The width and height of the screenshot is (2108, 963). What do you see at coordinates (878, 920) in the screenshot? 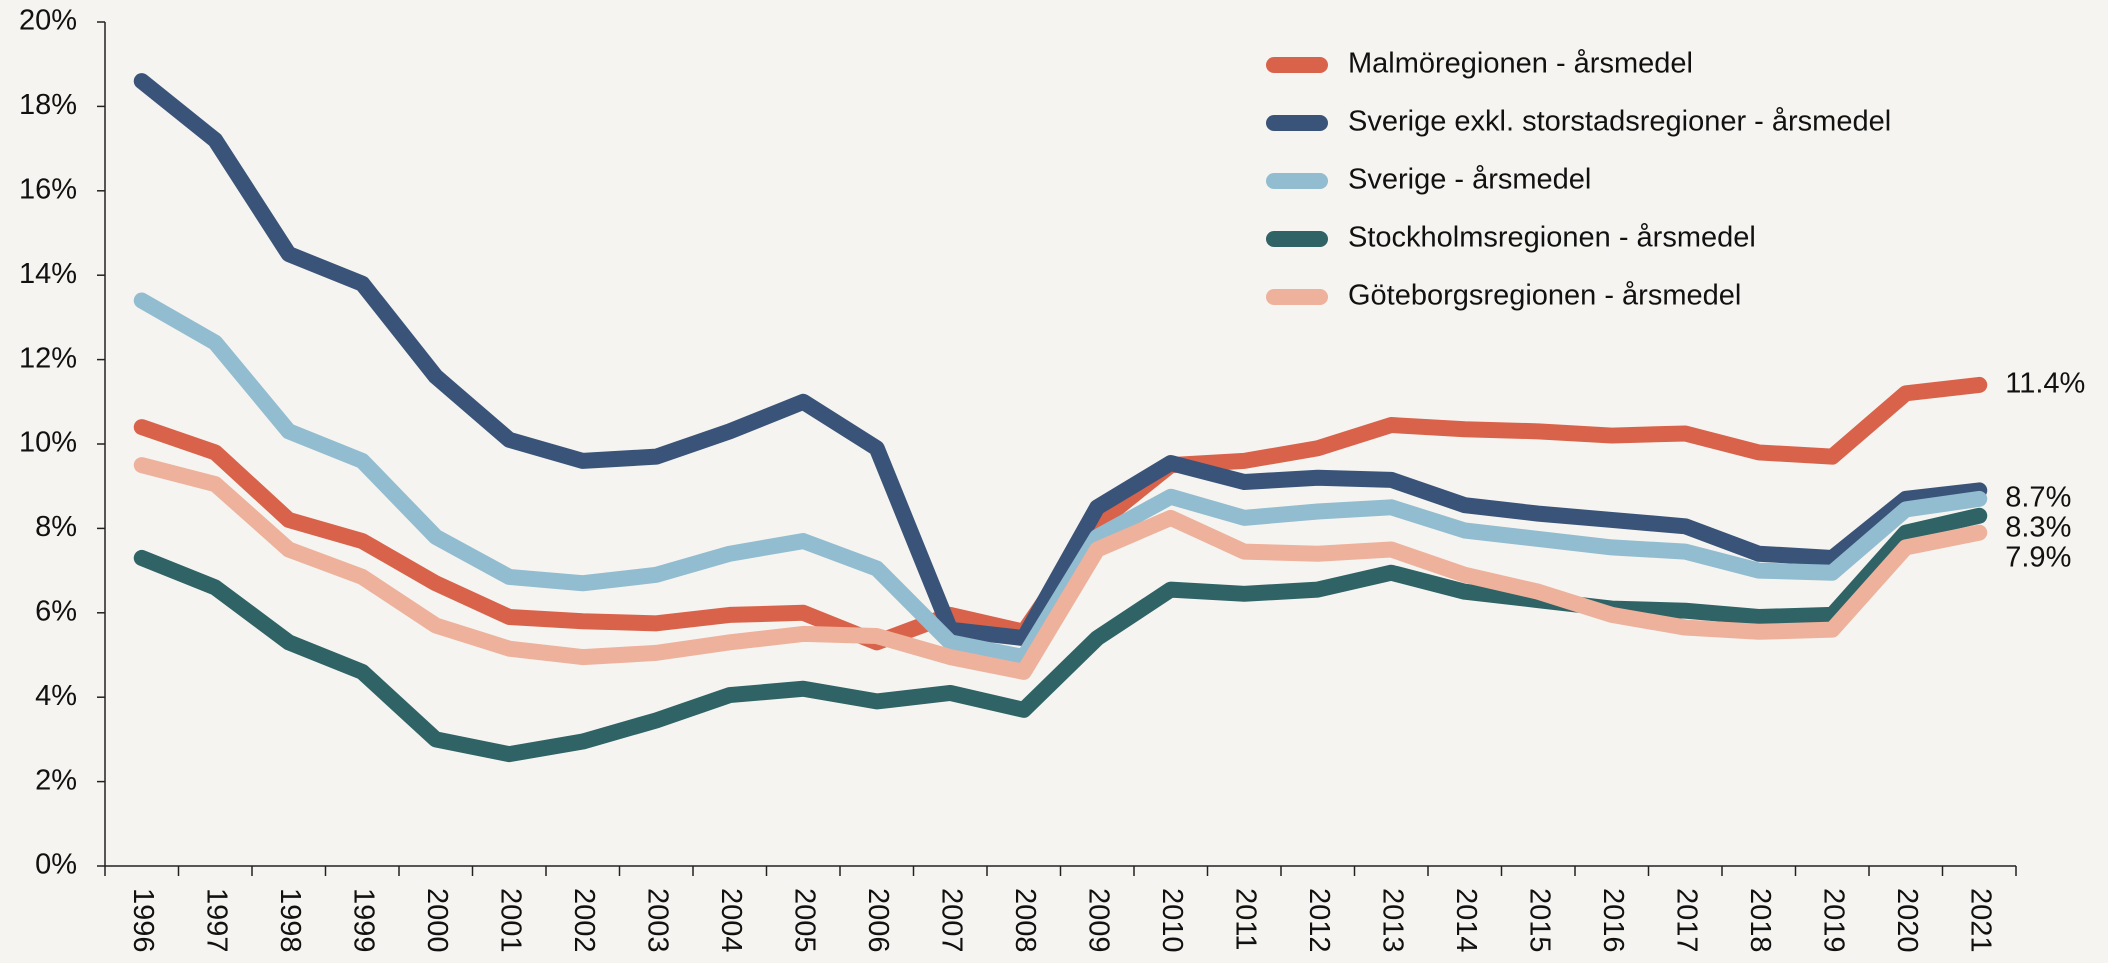
I see `x-tick-label: 2006` at bounding box center [878, 920].